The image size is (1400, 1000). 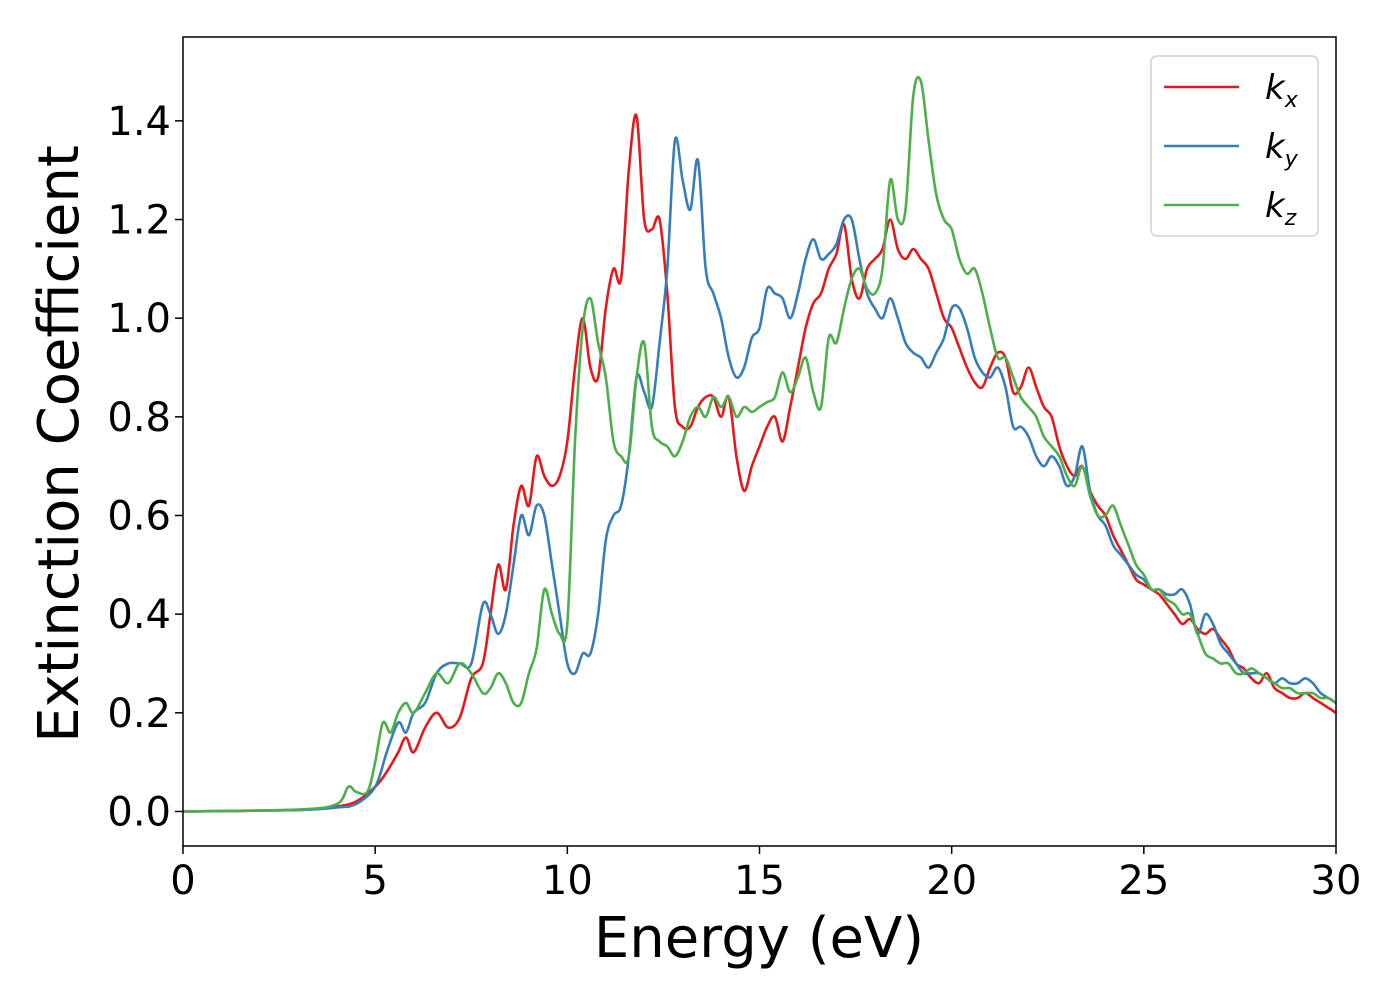 I want to click on x-tick-label: 25, so click(x=1143, y=881).